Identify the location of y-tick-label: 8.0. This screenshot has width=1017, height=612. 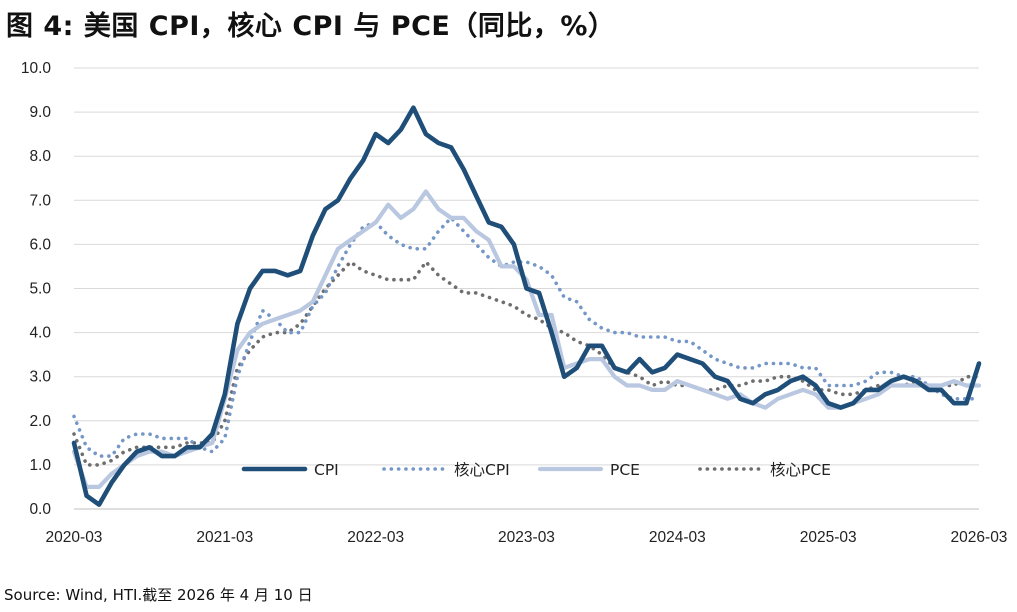
(40, 156).